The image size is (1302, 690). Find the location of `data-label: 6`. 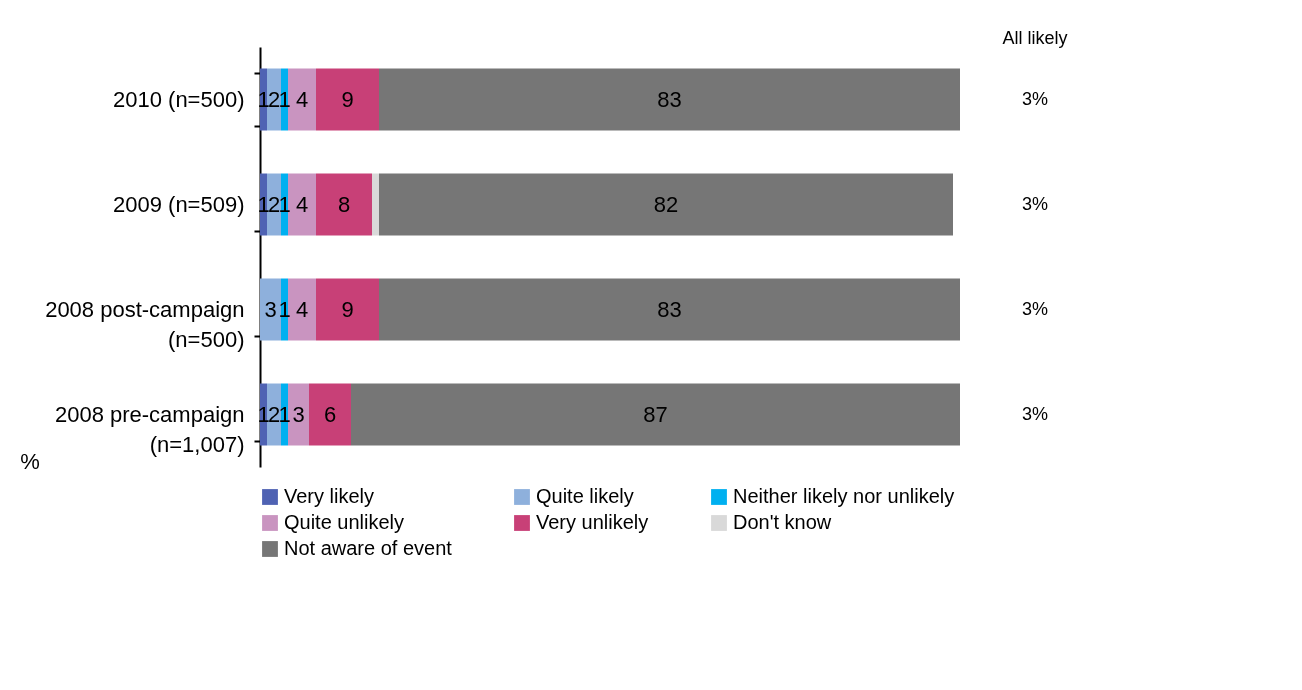

data-label: 6 is located at coordinates (330, 414).